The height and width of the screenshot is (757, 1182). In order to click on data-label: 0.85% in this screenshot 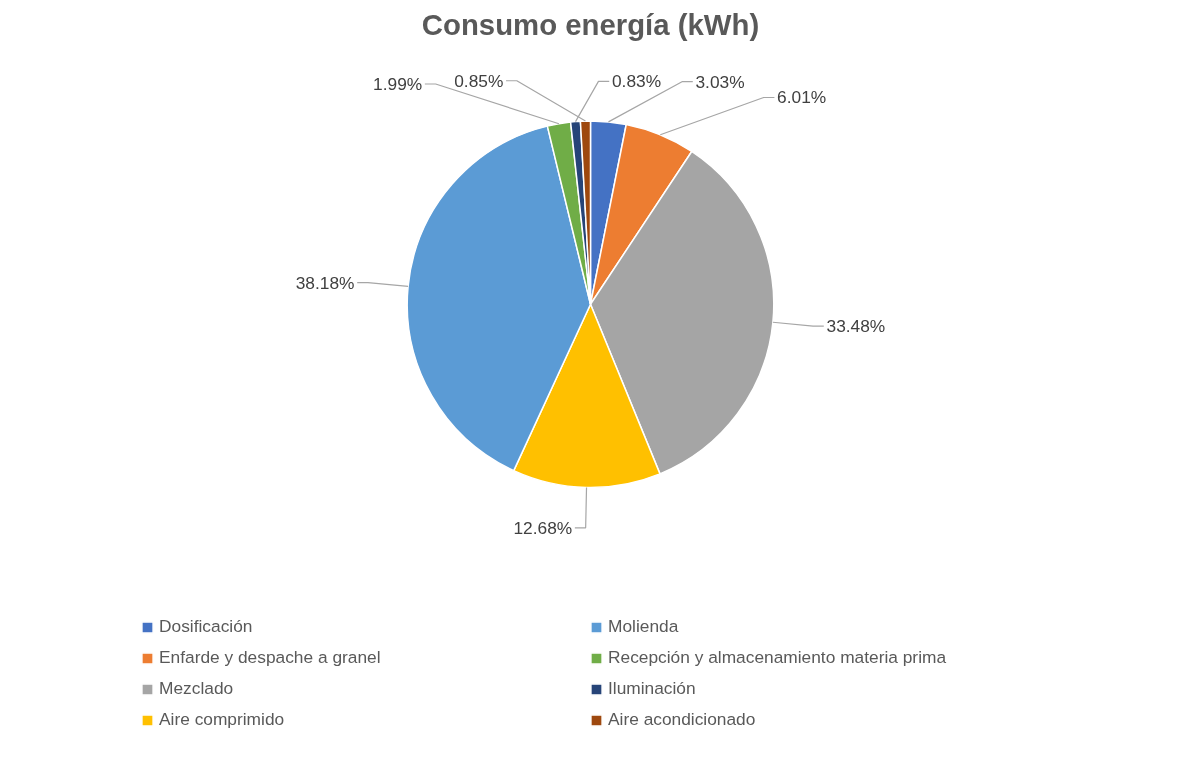, I will do `click(479, 80)`.